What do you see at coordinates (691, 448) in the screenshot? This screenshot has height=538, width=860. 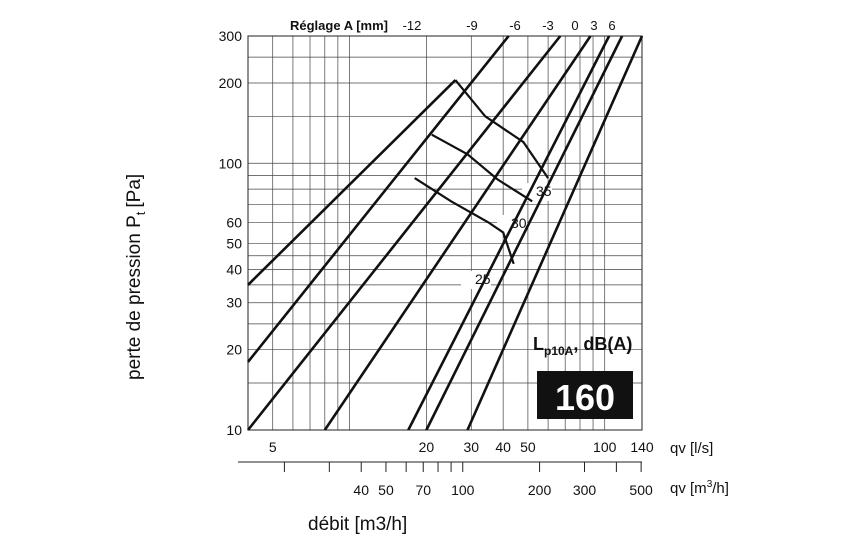 I see `x-unit-ls: qv [l/s]` at bounding box center [691, 448].